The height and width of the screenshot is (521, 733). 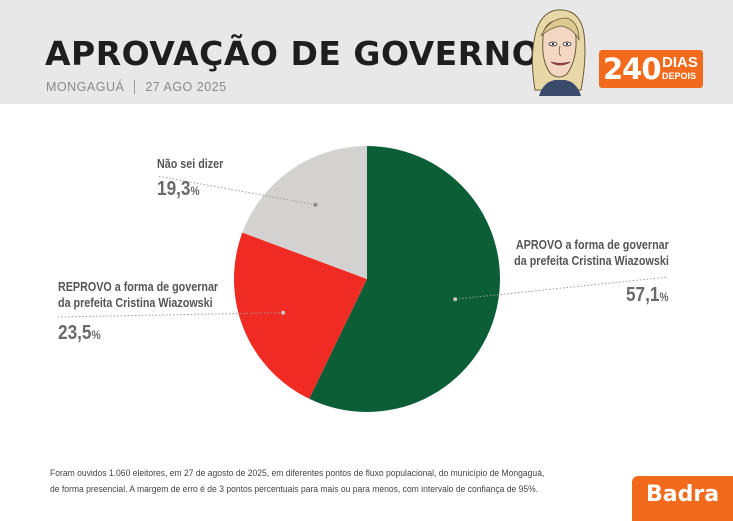 I want to click on subtitle-divider, so click(x=135, y=87).